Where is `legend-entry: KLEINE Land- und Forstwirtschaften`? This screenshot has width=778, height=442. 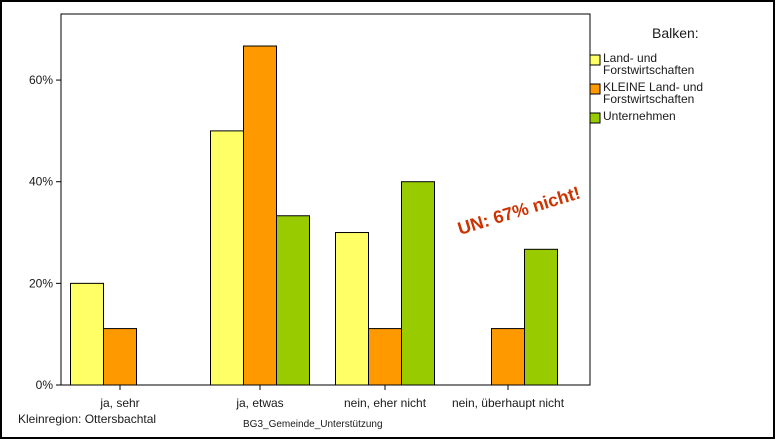
legend-entry: KLEINE Land- und Forstwirtschaften is located at coordinates (653, 93).